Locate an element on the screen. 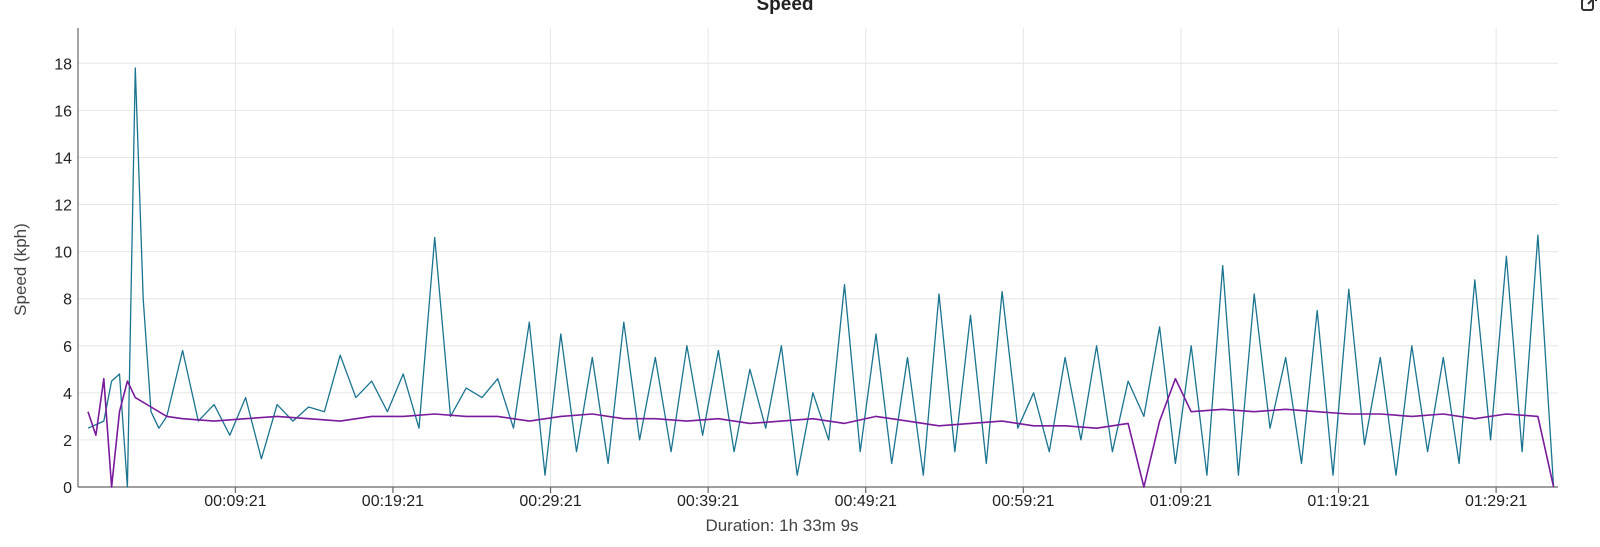  chart-title: Speed is located at coordinates (784, 7).